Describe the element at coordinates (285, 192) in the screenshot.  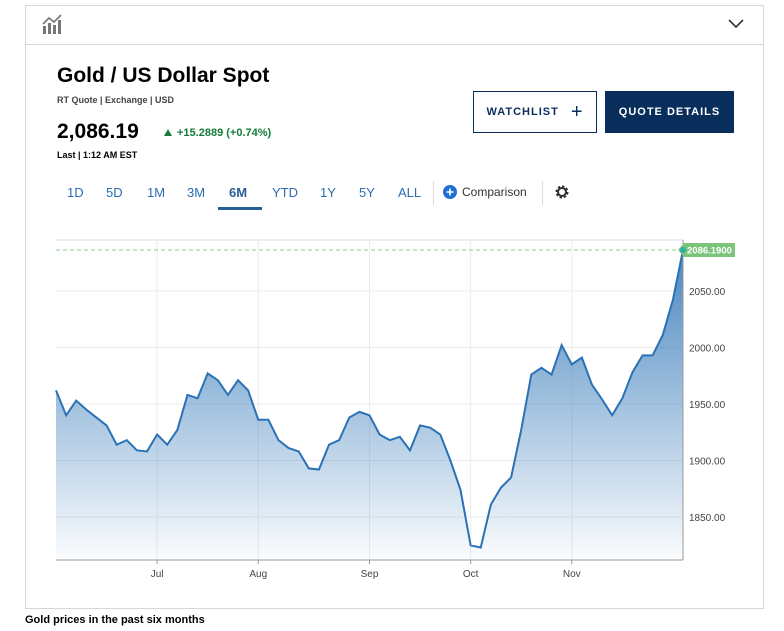
I see `time-range-tab: YTD` at that location.